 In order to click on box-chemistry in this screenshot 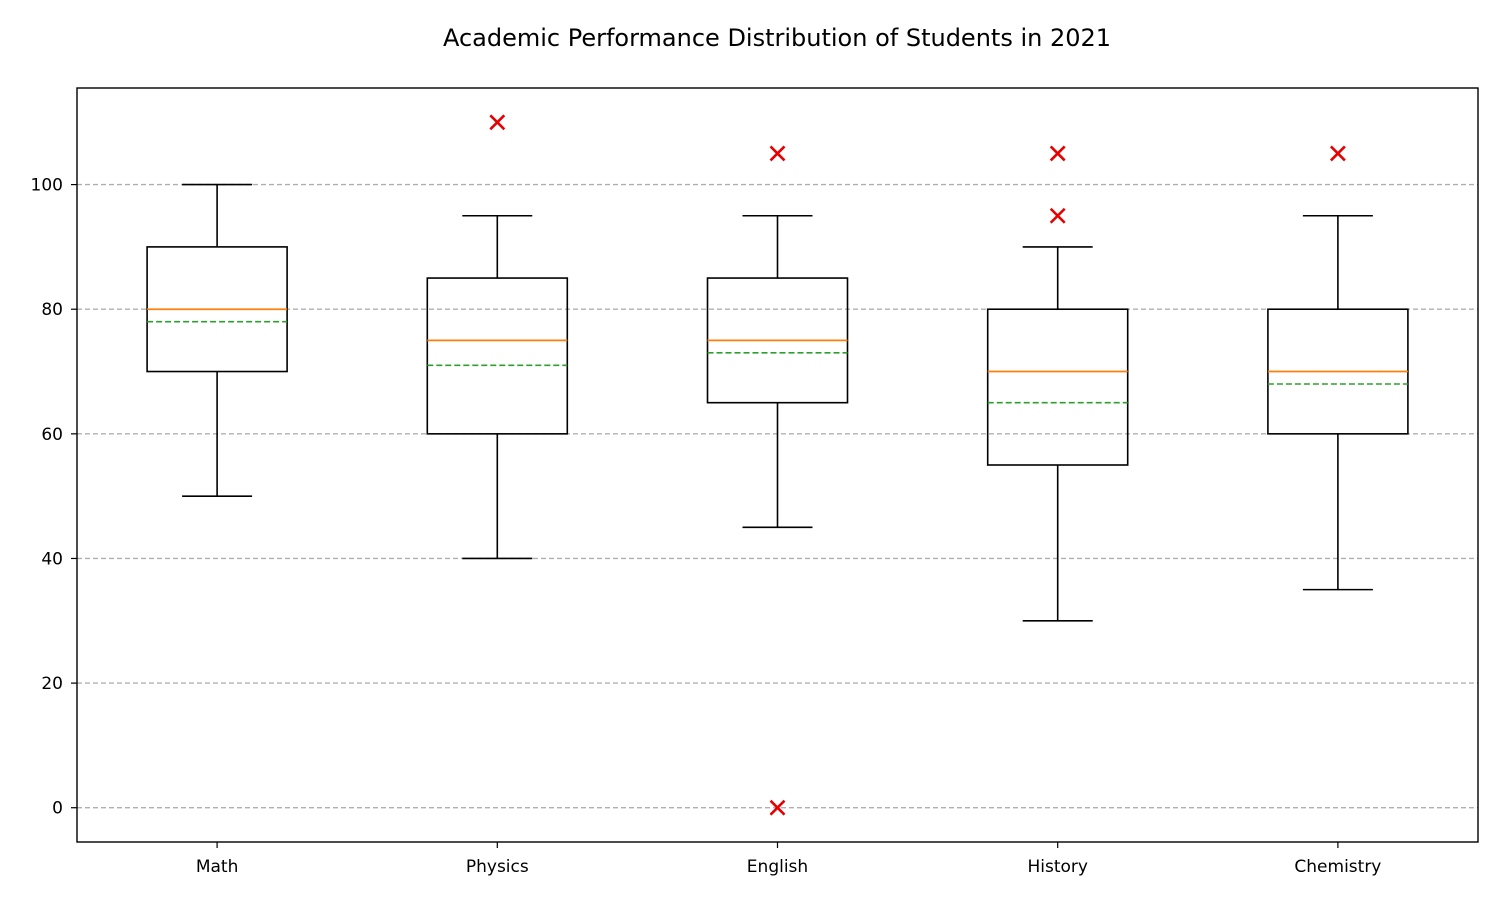, I will do `click(1338, 368)`.